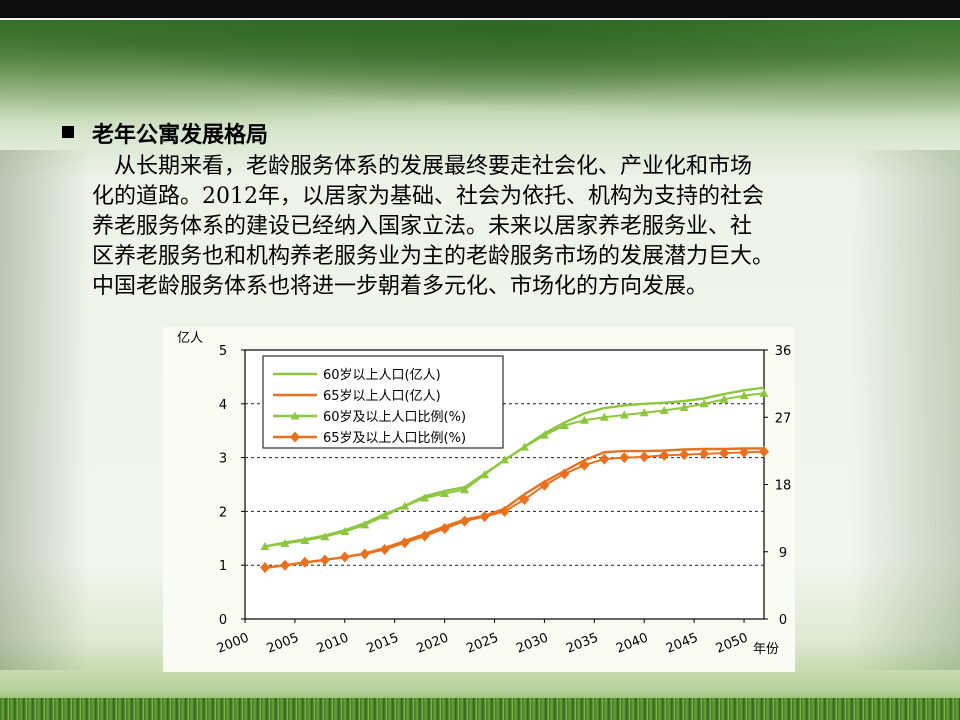 The image size is (960, 720). Describe the element at coordinates (480, 9) in the screenshot. I see `top-bar` at that location.